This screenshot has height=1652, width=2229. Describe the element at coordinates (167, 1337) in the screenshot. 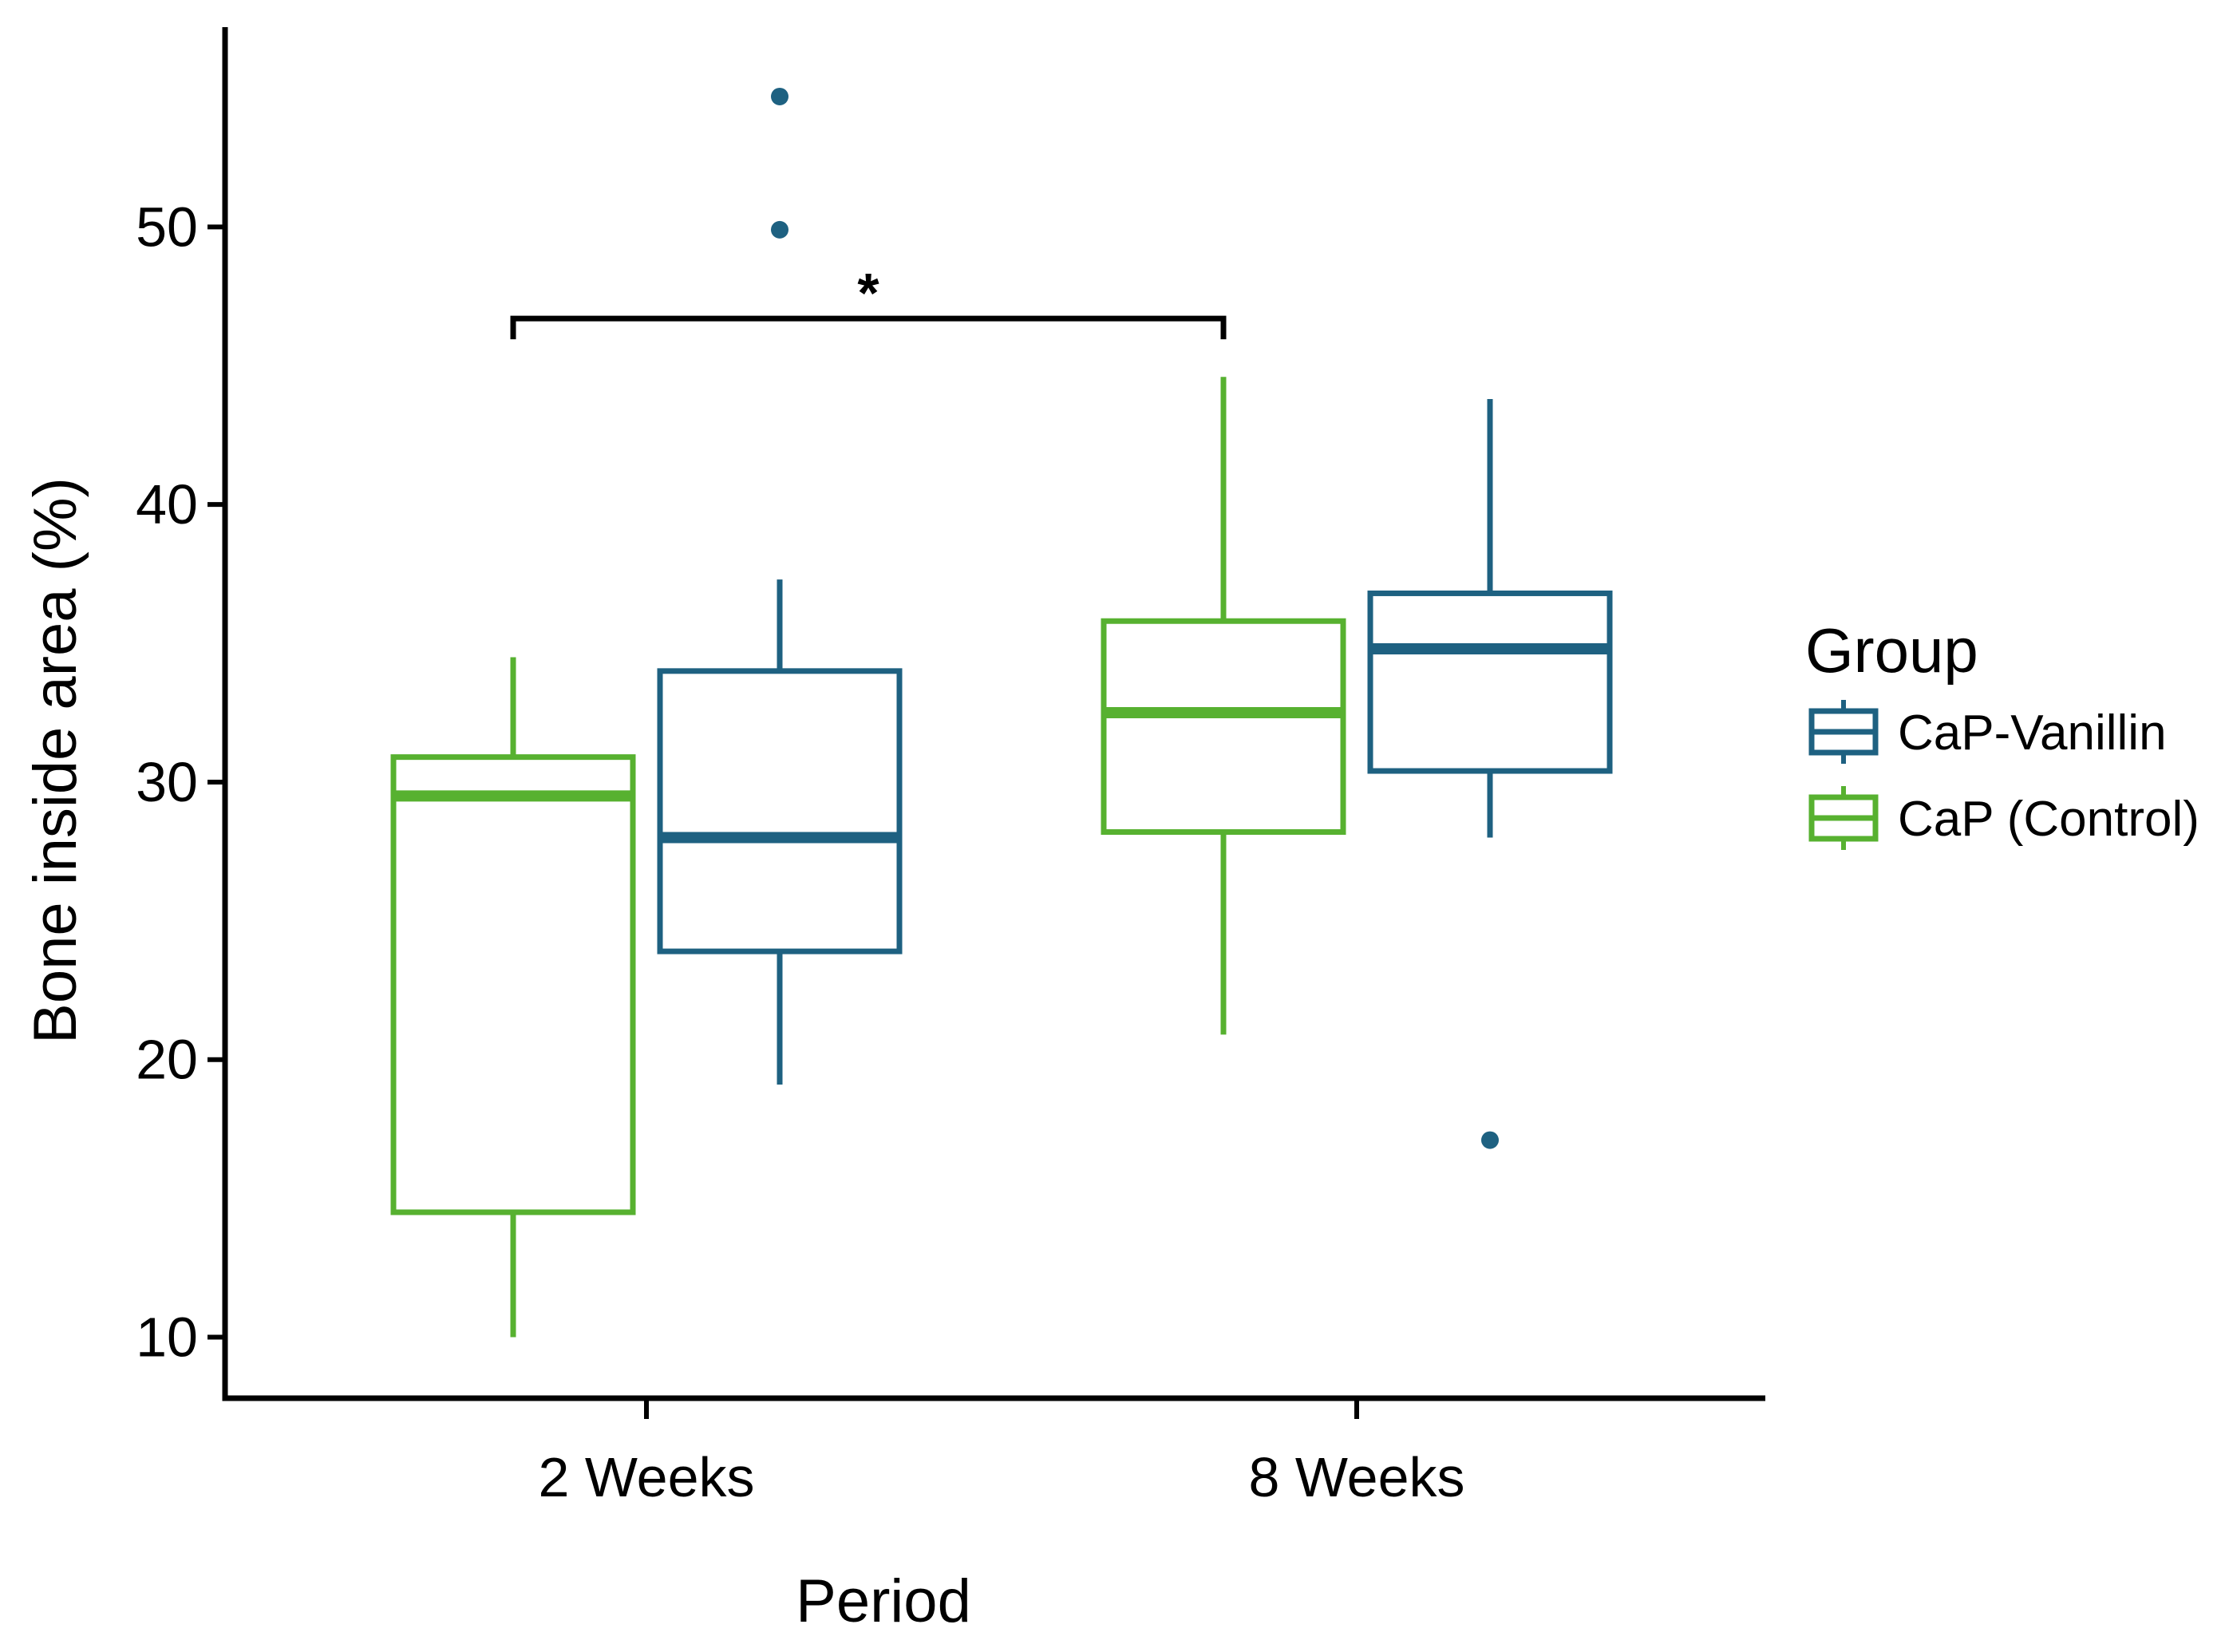

I see `y-tick-label: 10` at that location.